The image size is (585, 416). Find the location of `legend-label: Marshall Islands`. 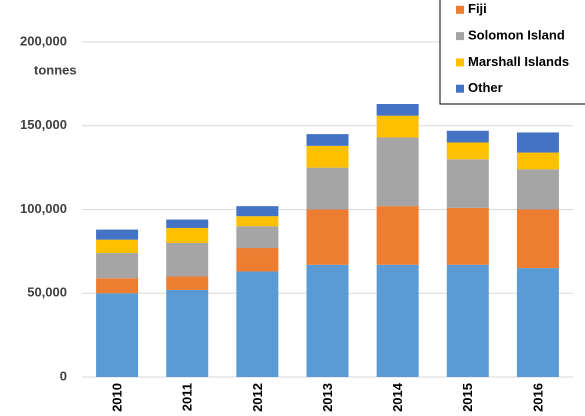

legend-label: Marshall Islands is located at coordinates (518, 61).